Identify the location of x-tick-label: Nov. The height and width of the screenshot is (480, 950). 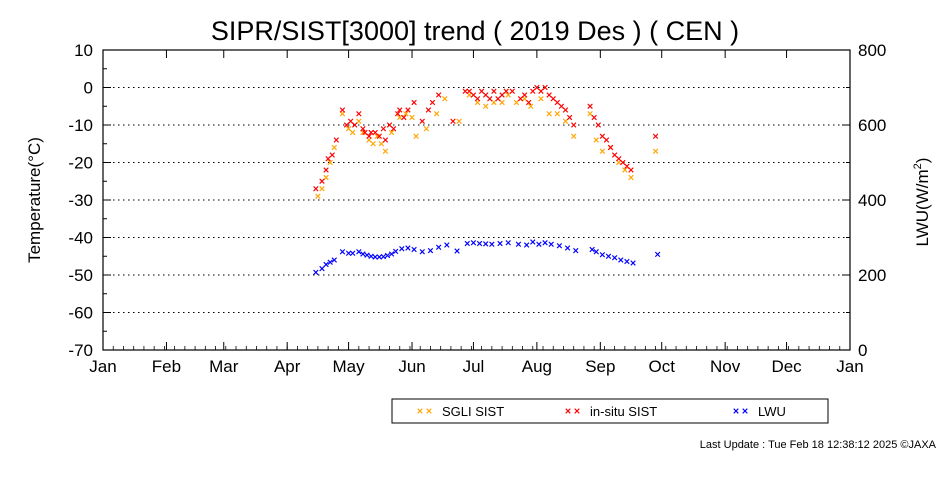
(725, 366).